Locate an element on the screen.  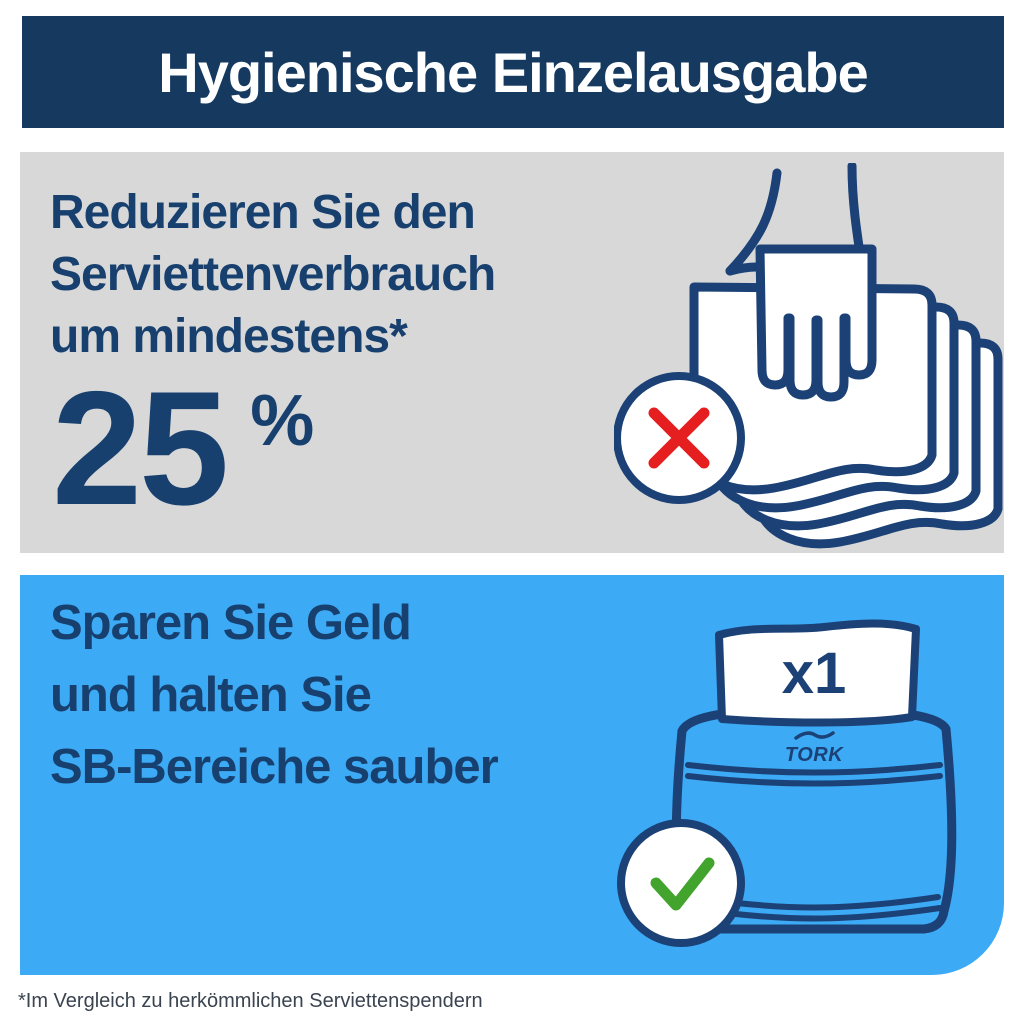
napkin-count-label: x1 is located at coordinates (814, 673).